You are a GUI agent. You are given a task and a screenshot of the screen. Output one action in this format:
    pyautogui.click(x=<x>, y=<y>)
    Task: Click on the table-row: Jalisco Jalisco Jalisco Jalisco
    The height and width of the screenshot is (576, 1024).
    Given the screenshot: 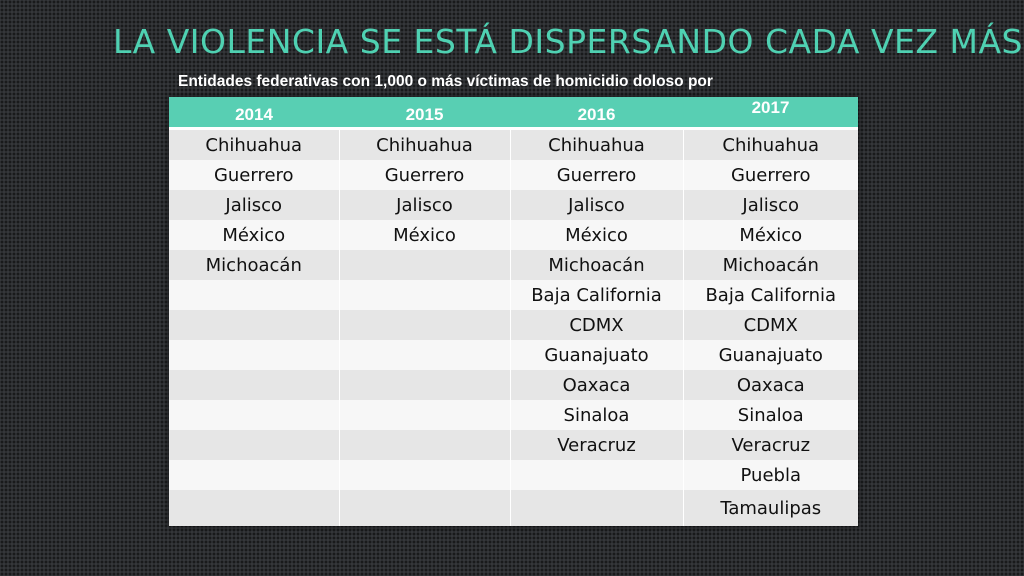 What is the action you would take?
    pyautogui.click(x=513, y=205)
    